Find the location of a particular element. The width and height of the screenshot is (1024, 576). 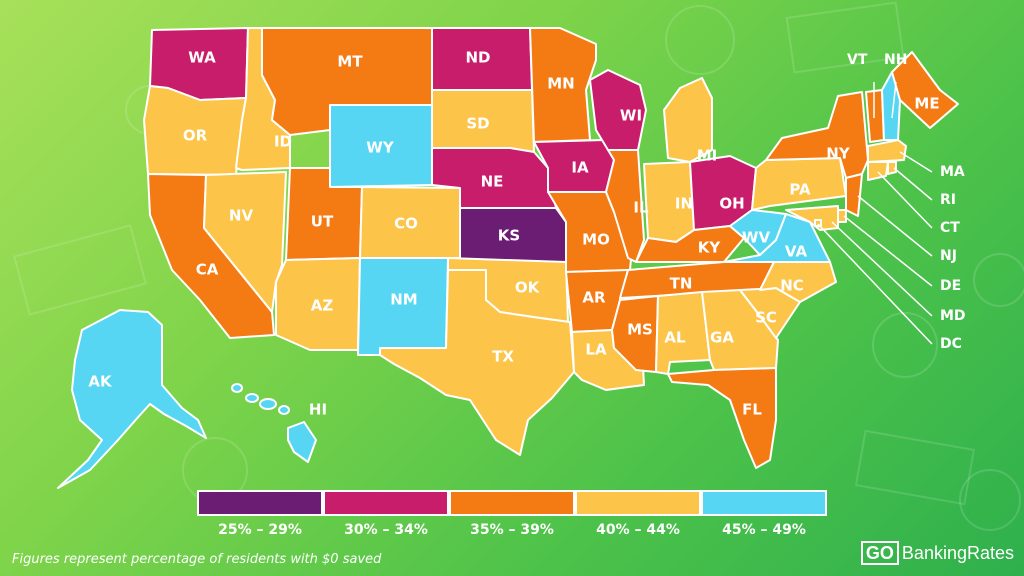

legend-label: 25% – 29% is located at coordinates (260, 530).